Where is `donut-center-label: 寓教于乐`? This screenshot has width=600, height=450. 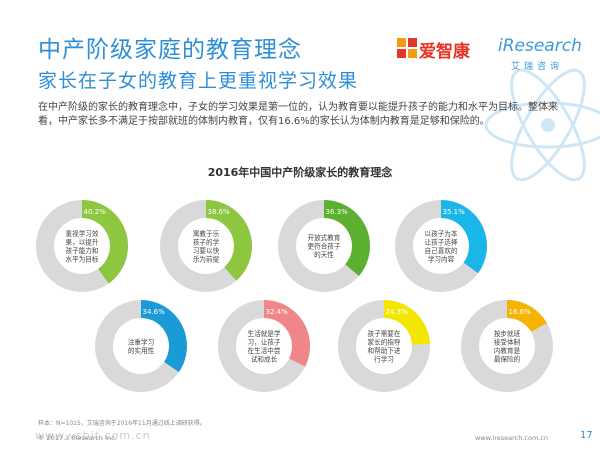 donut-center-label: 寓教于乐 is located at coordinates (206, 233).